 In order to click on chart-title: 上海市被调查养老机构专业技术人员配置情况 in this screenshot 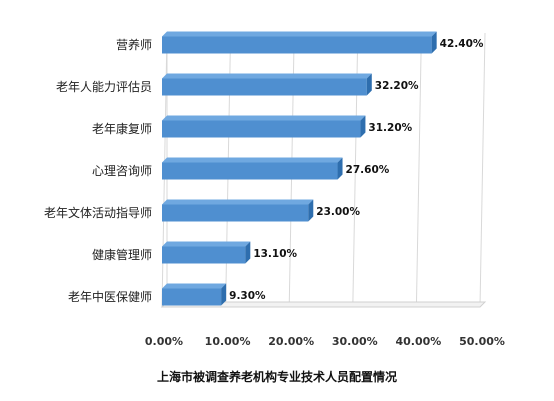, I will do `click(276, 377)`.